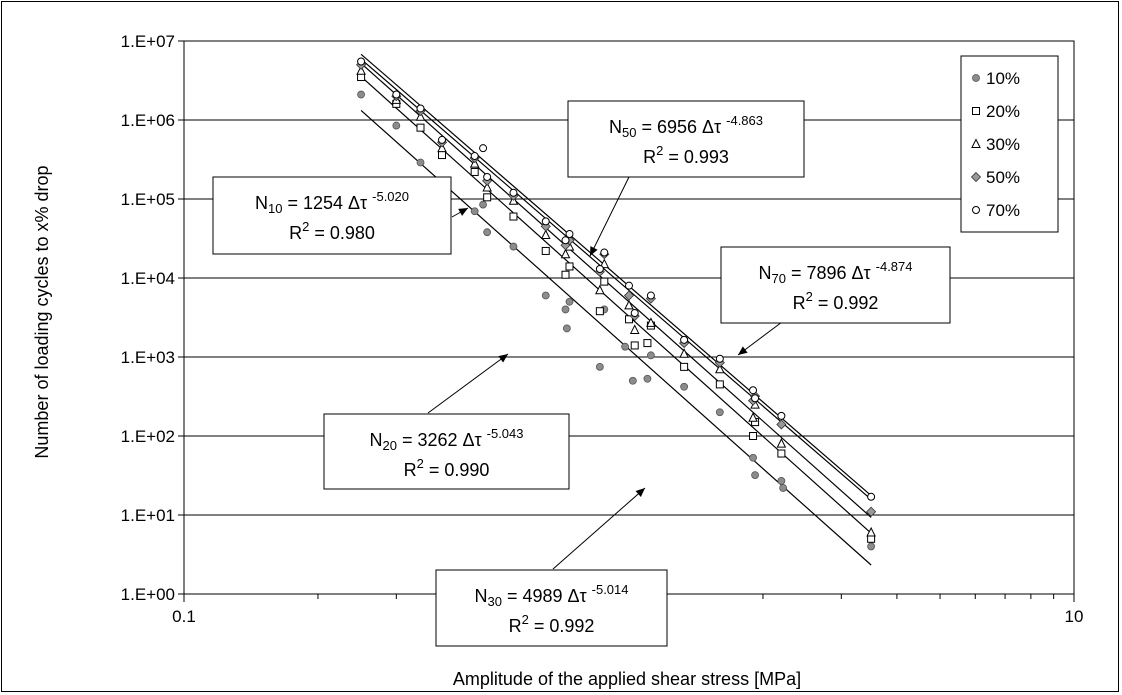 The height and width of the screenshot is (695, 1122). Describe the element at coordinates (686, 155) in the screenshot. I see `r-squared-text: R2 = 0.993` at that location.